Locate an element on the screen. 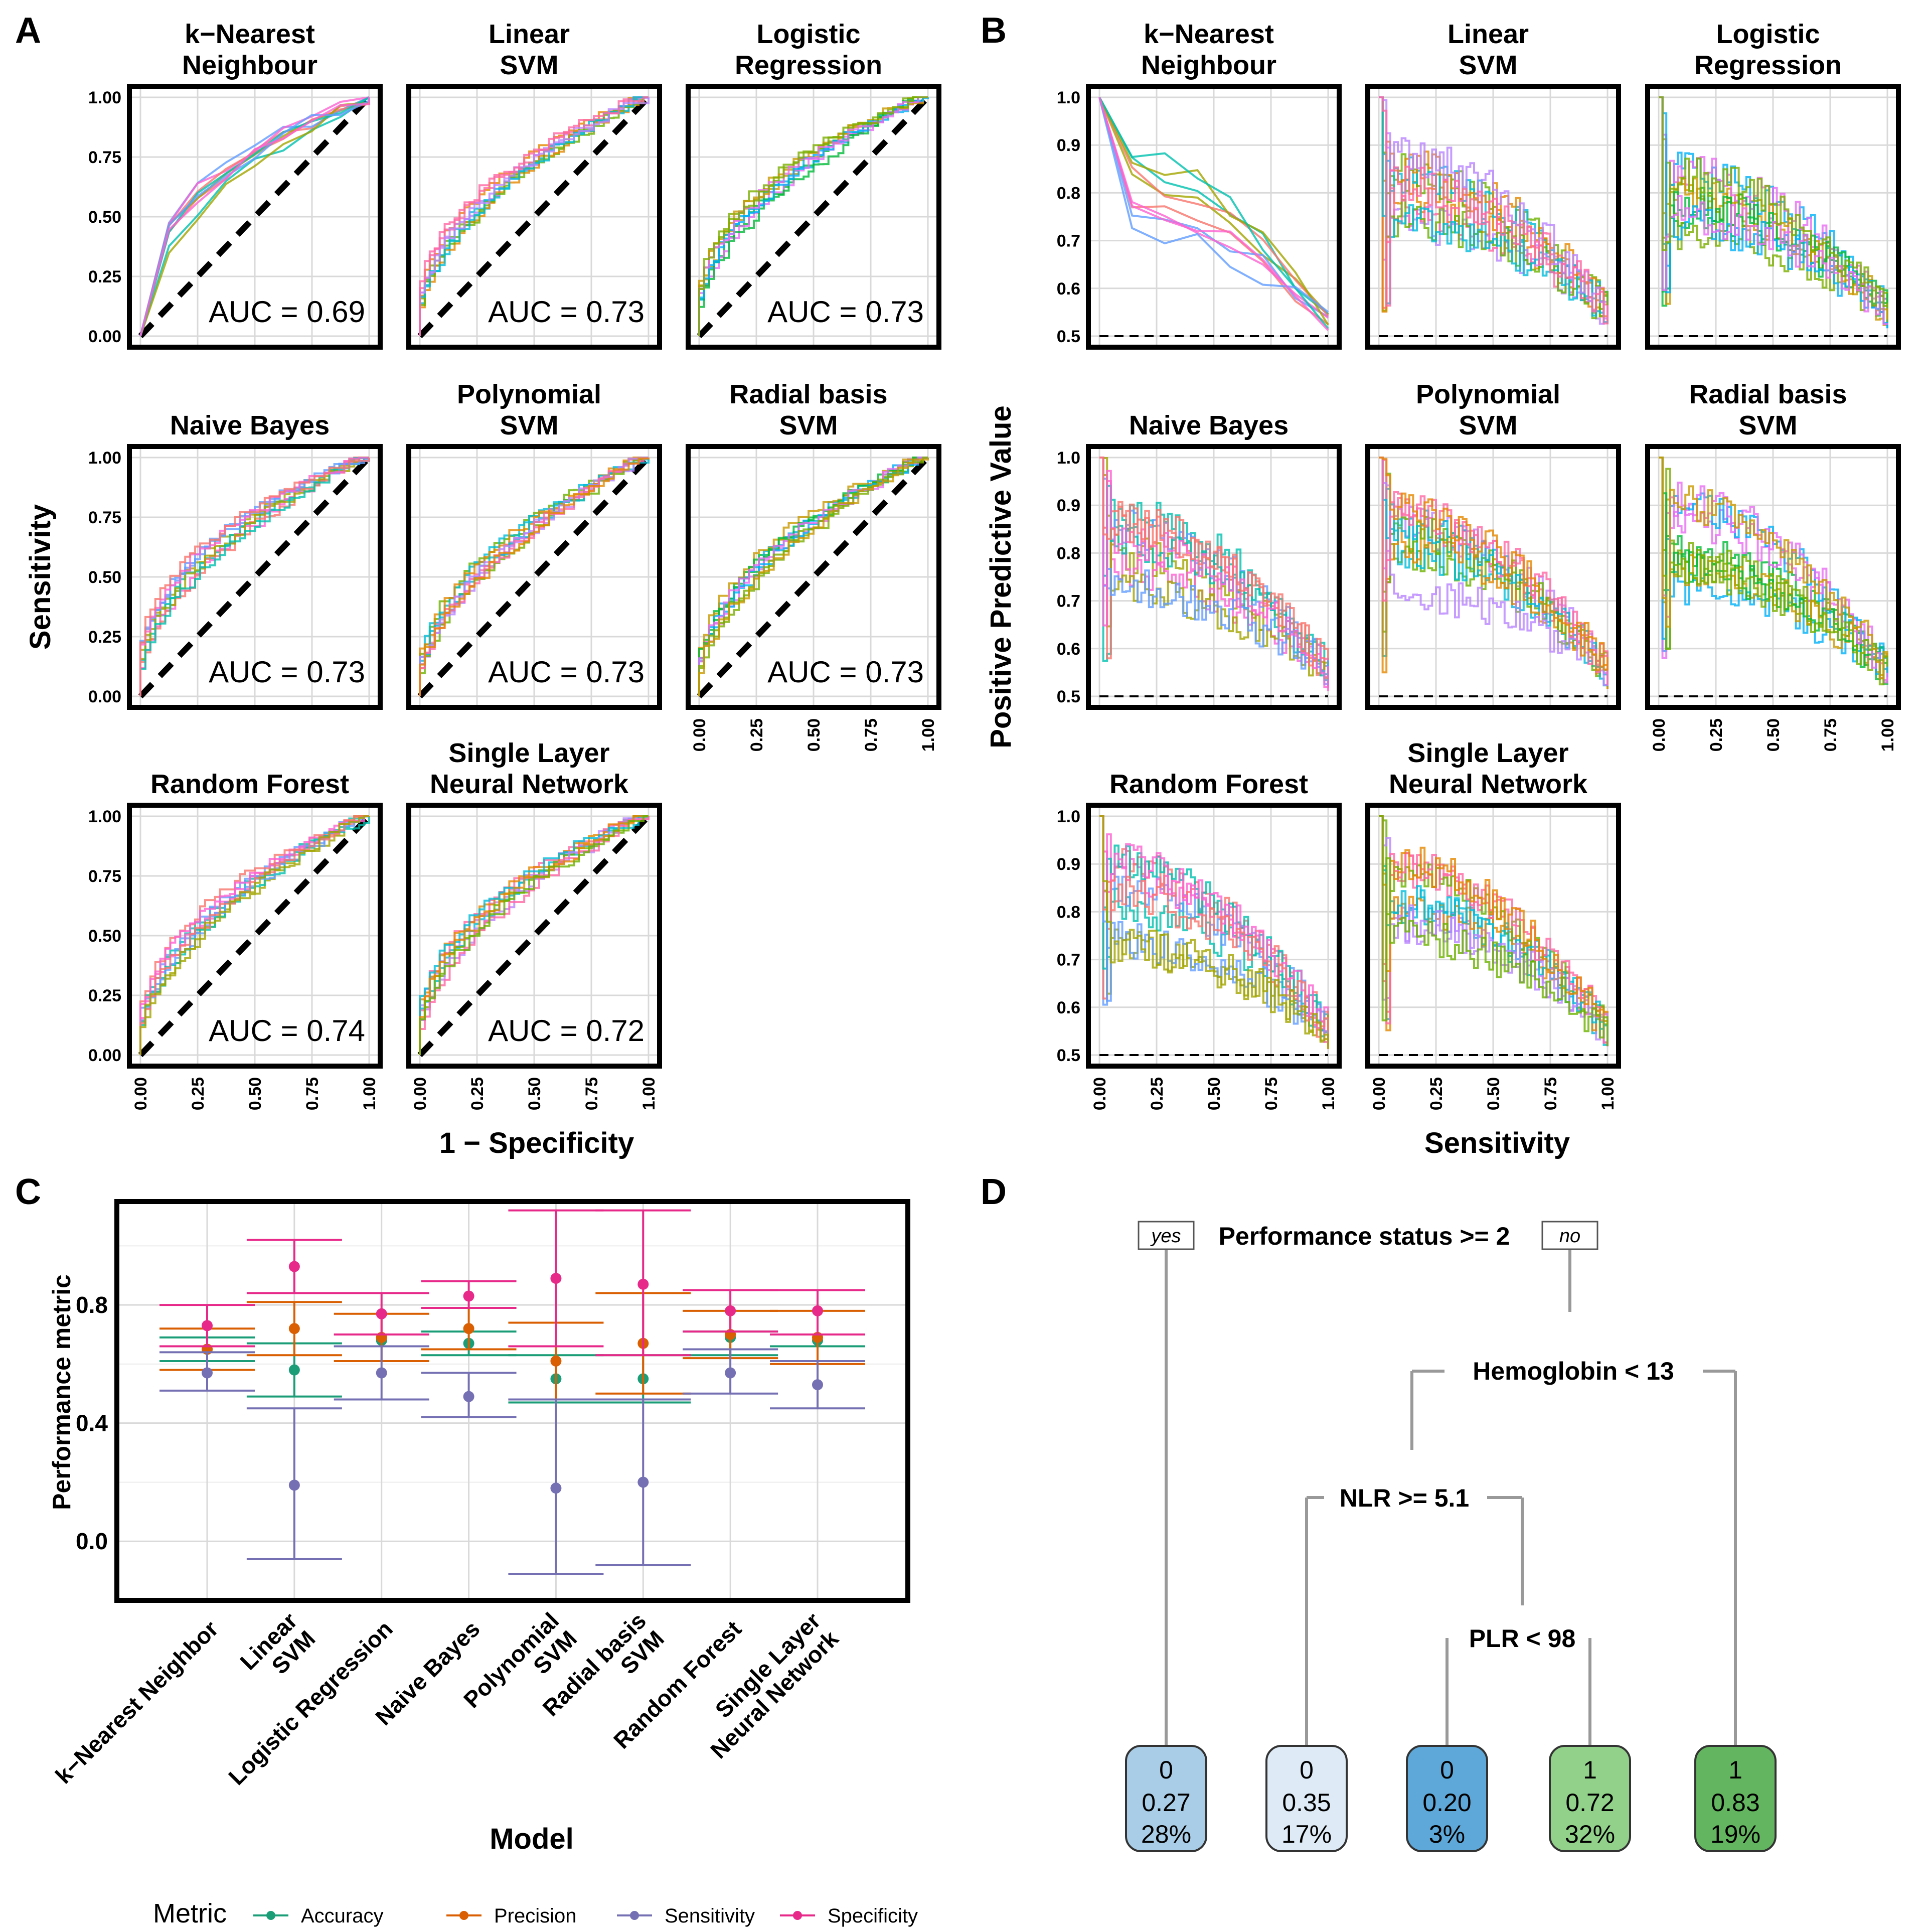 Image resolution: width=1926 pixels, height=1932 pixels. tree-leaf-probability: 0.83 is located at coordinates (1735, 1803).